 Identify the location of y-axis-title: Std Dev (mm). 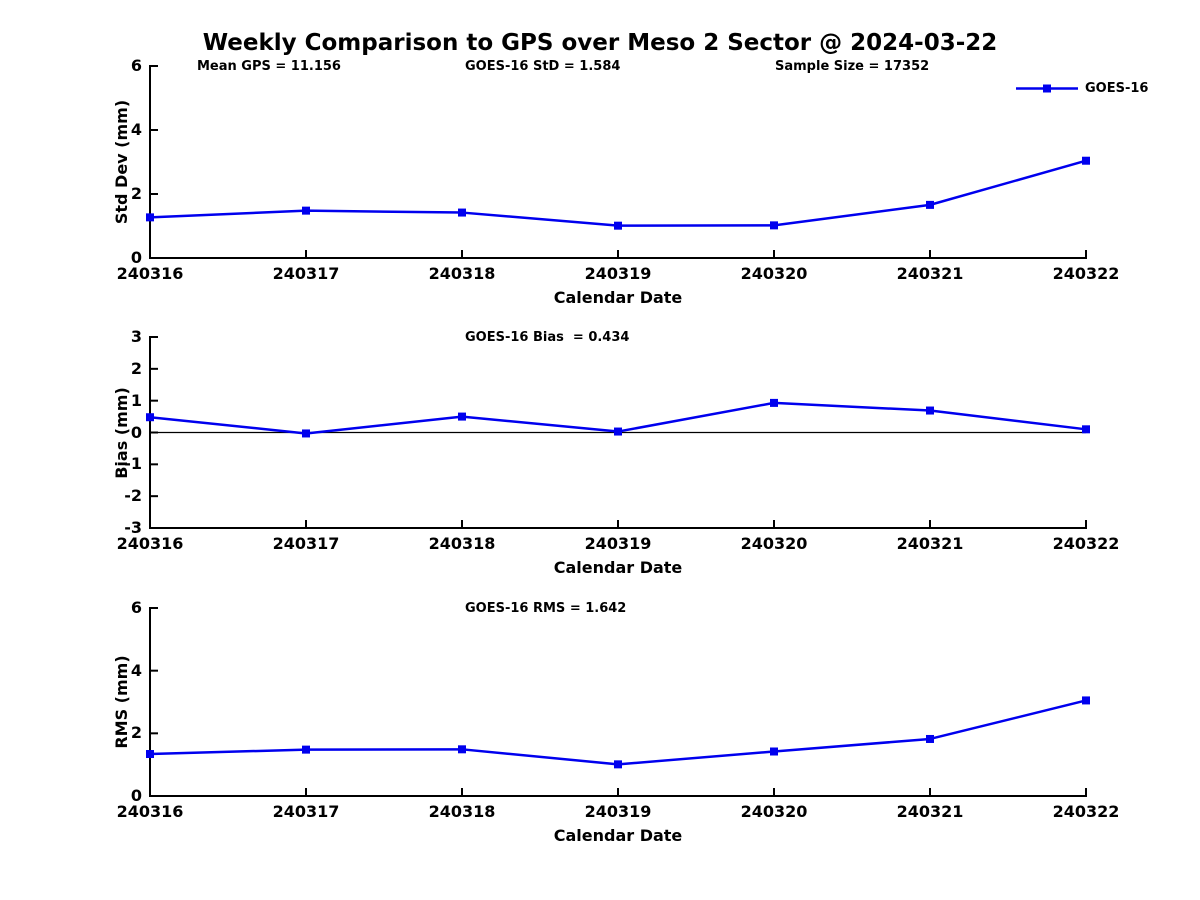
(121, 162).